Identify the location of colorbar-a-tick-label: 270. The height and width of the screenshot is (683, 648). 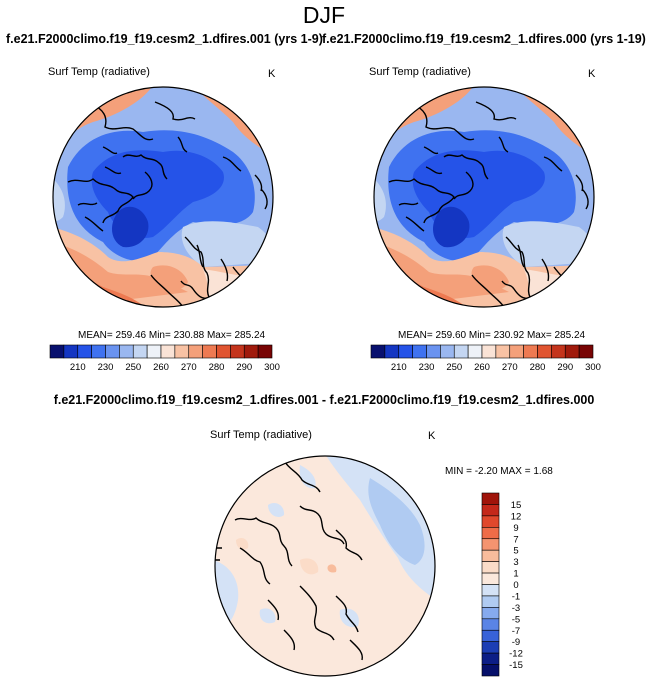
(189, 367).